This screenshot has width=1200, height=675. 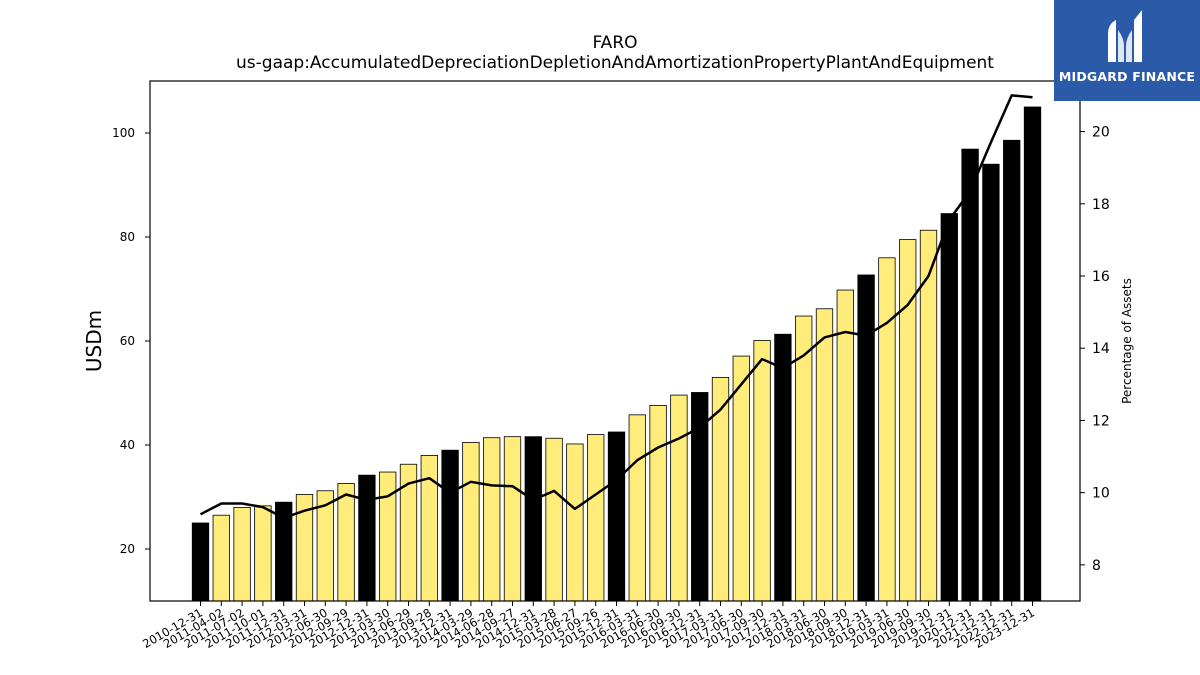 I want to click on logo-text: MIDGARD FINANCE, so click(x=1127, y=76).